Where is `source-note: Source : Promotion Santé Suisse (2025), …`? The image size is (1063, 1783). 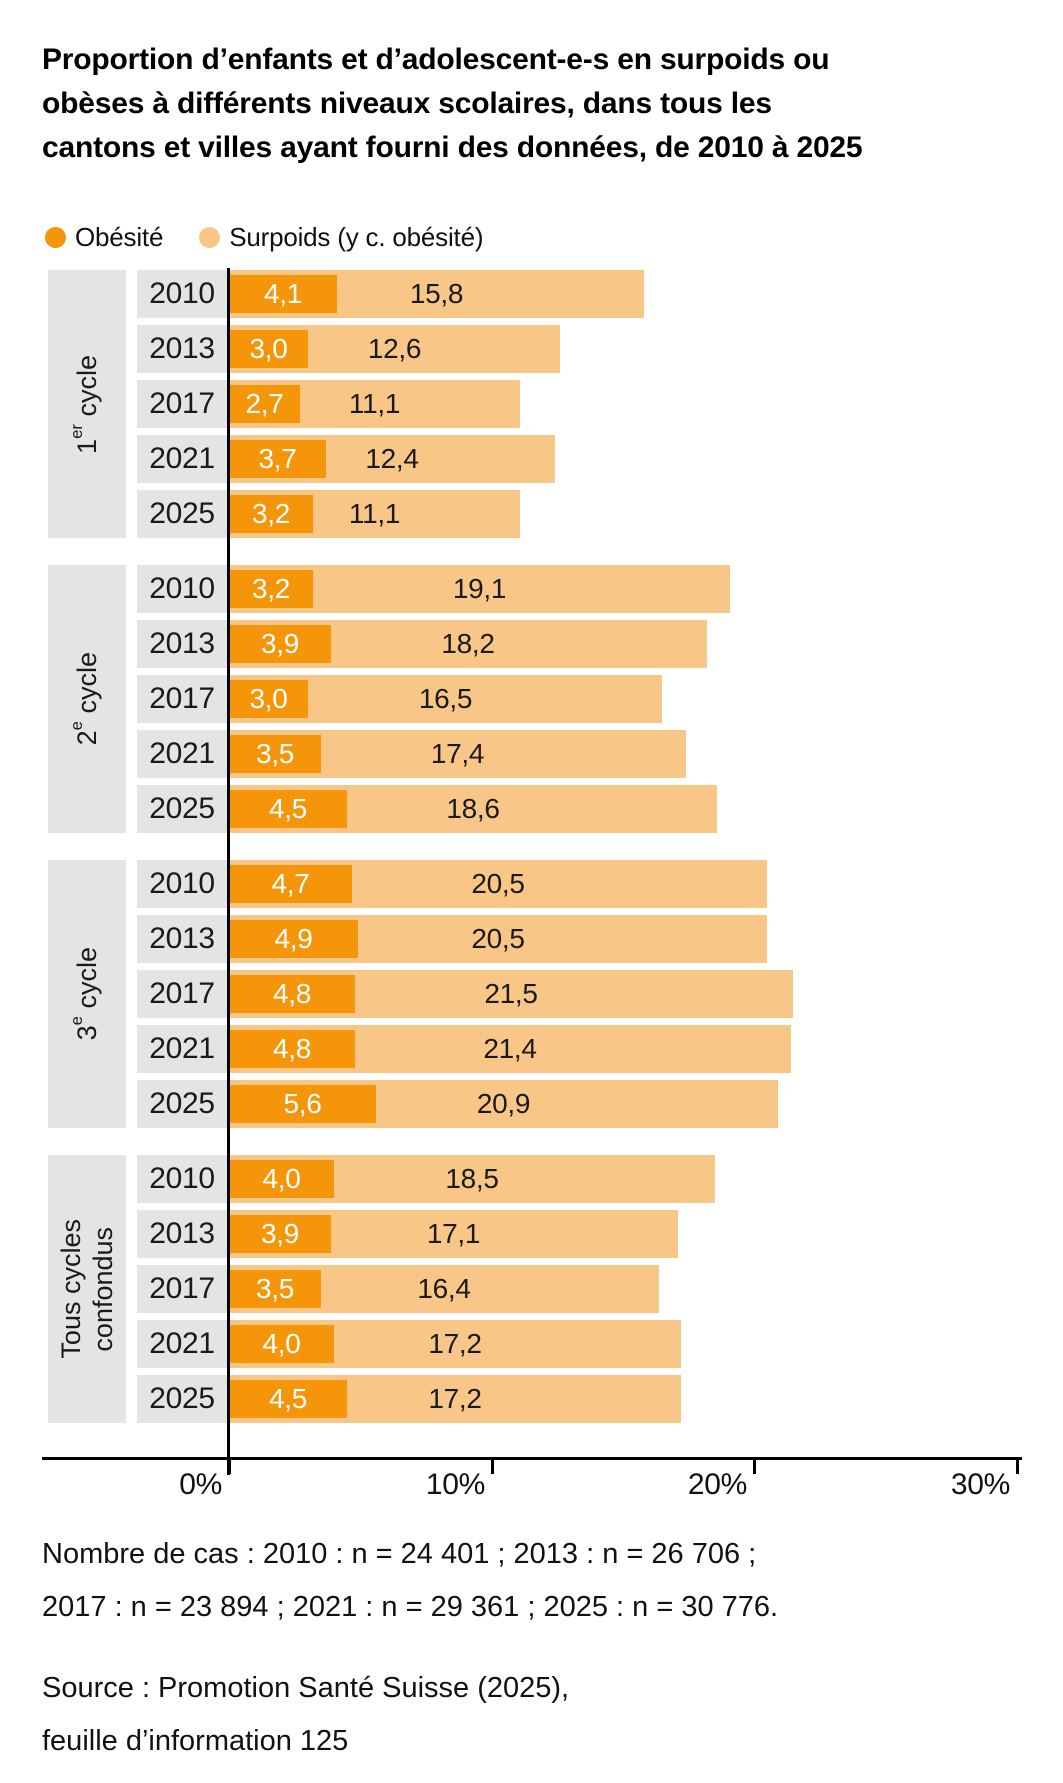 source-note: Source : Promotion Santé Suisse (2025), … is located at coordinates (539, 1715).